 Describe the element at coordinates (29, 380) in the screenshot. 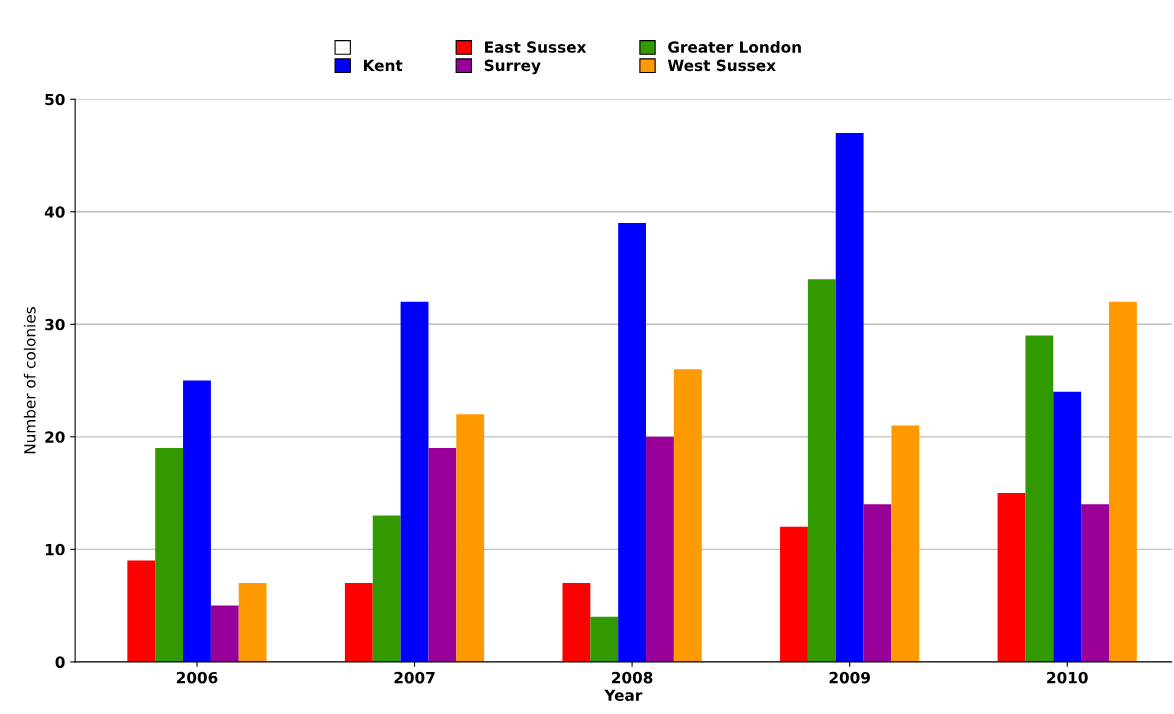

I see `y-axis-title: Number of colonies` at that location.